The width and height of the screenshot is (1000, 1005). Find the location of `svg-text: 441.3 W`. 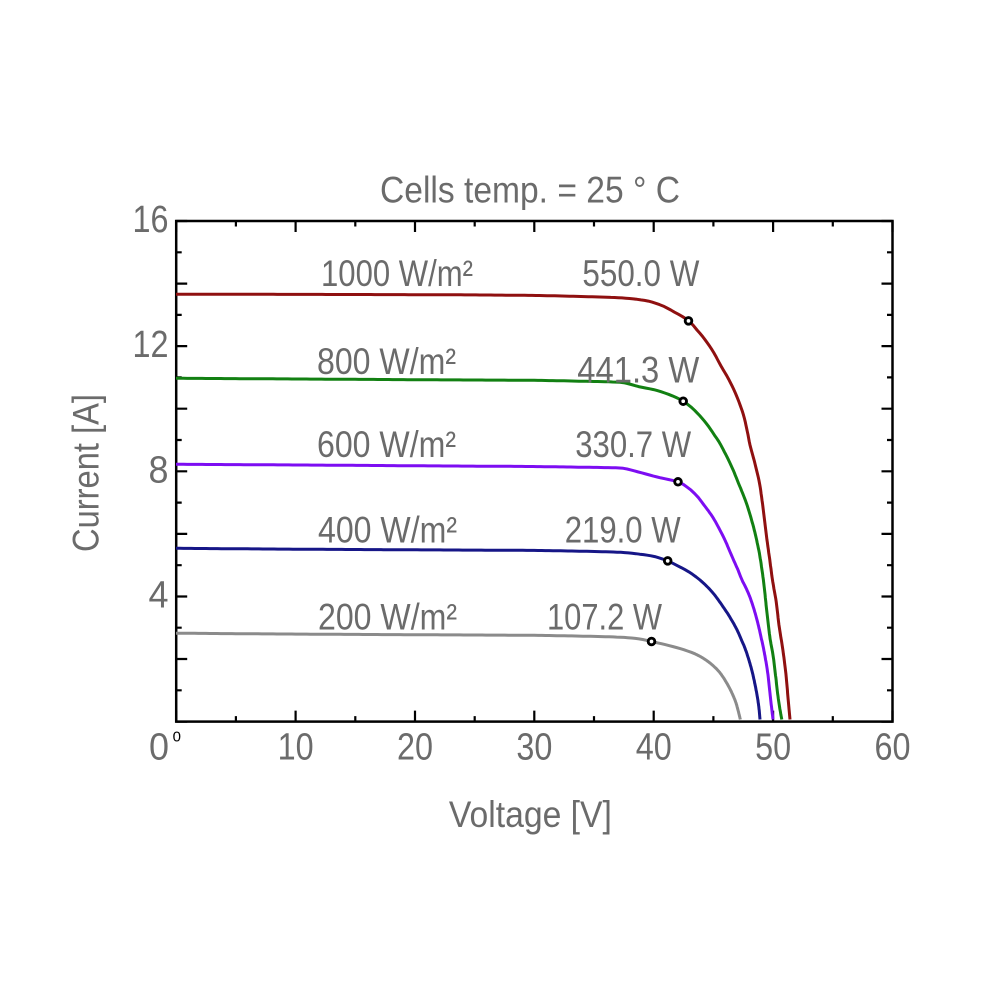

svg-text: 441.3 W is located at coordinates (638, 370).